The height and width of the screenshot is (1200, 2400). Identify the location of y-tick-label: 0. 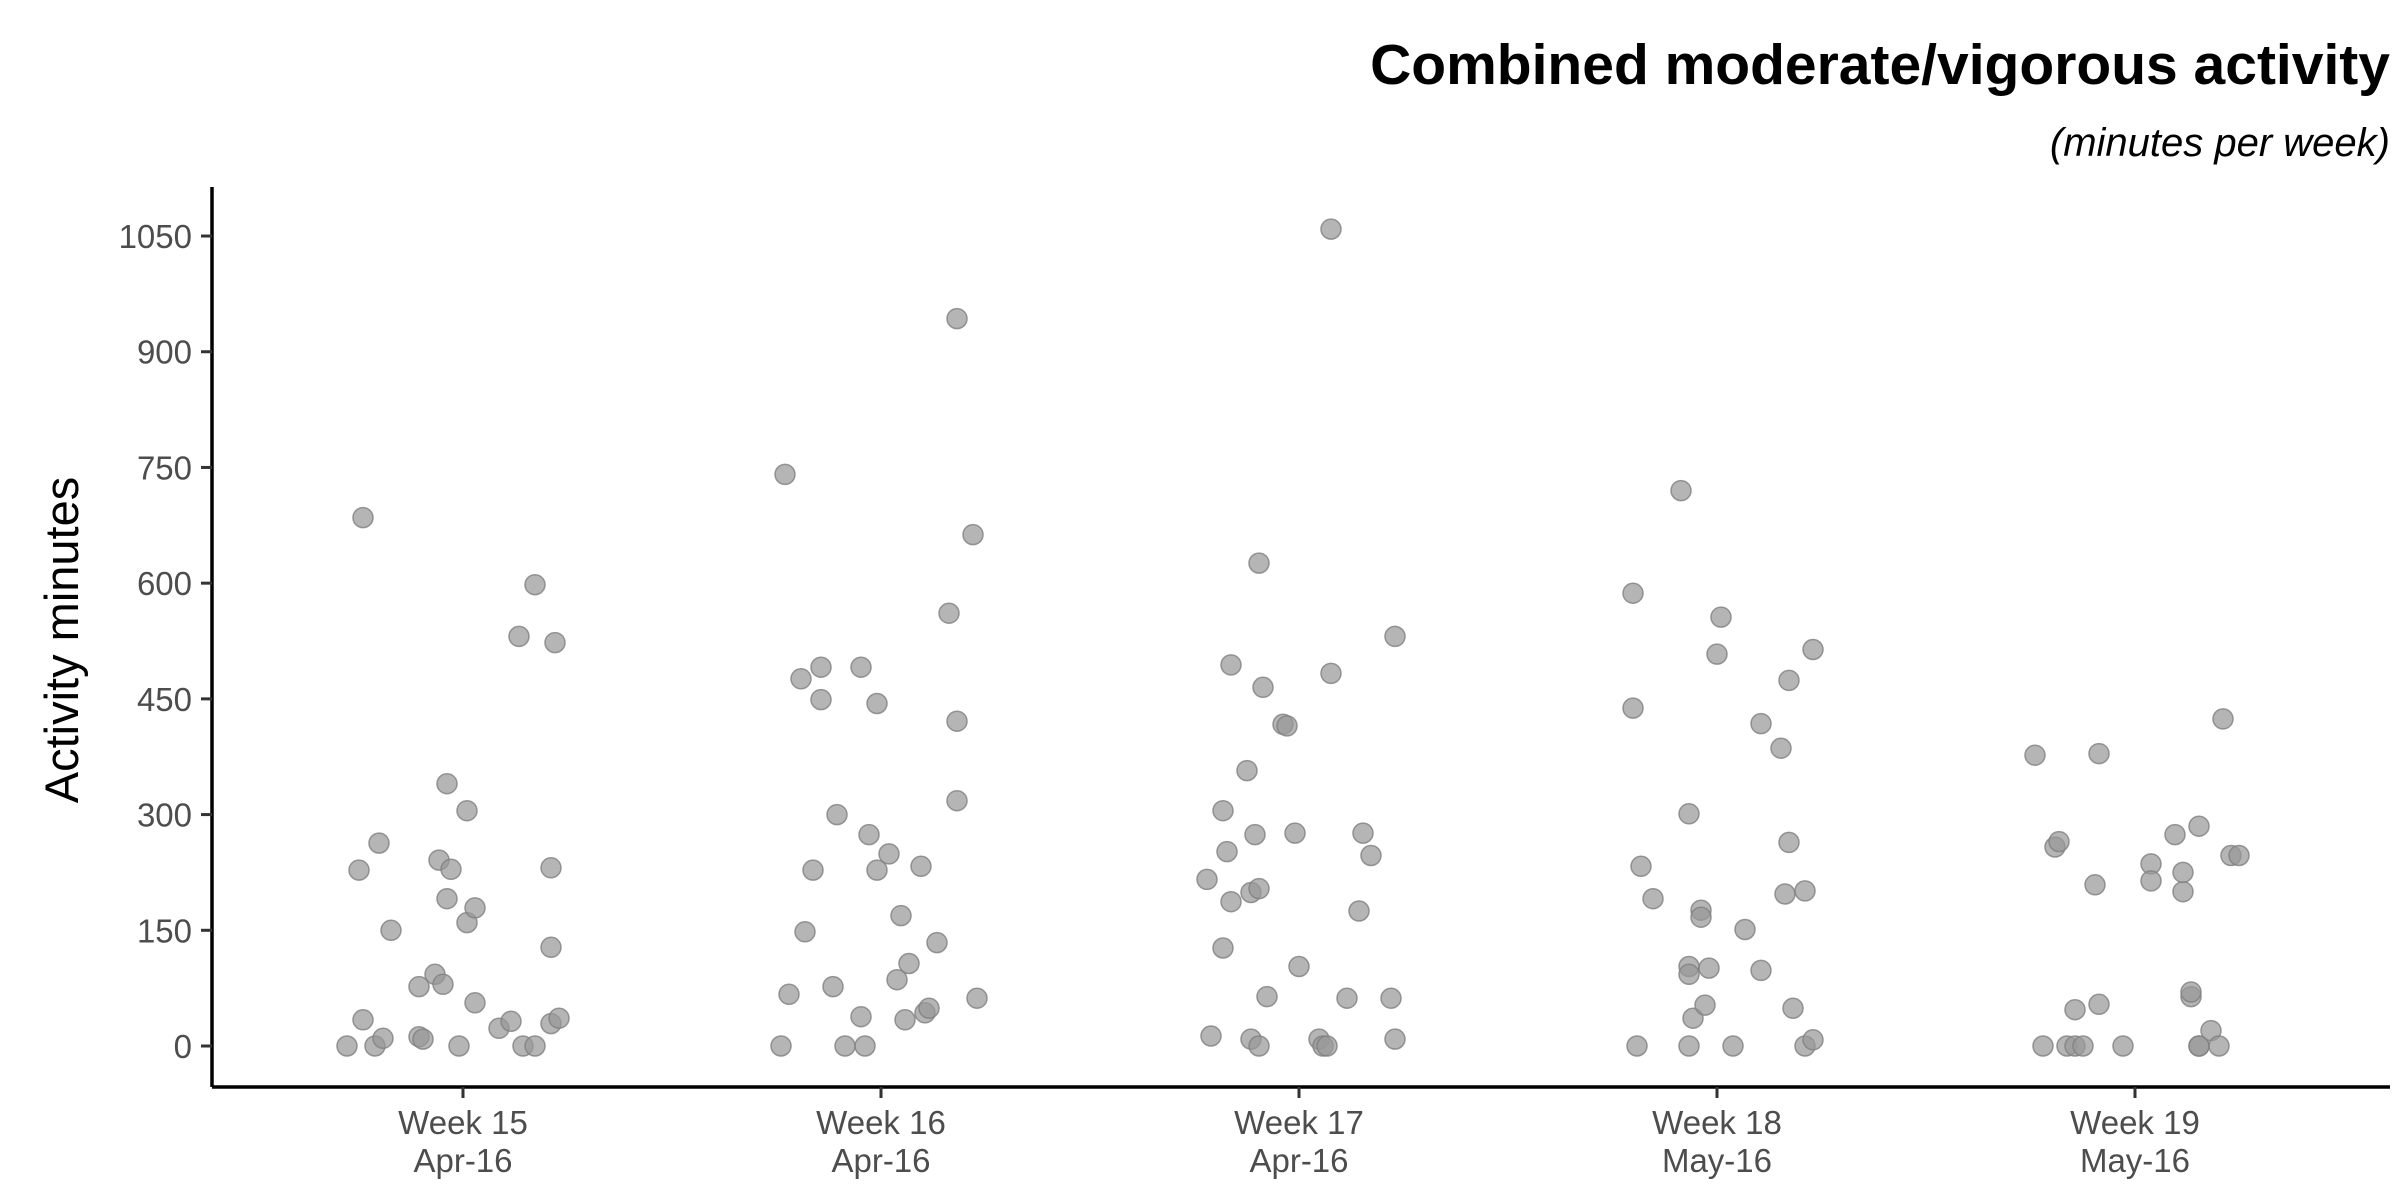
(183, 1046).